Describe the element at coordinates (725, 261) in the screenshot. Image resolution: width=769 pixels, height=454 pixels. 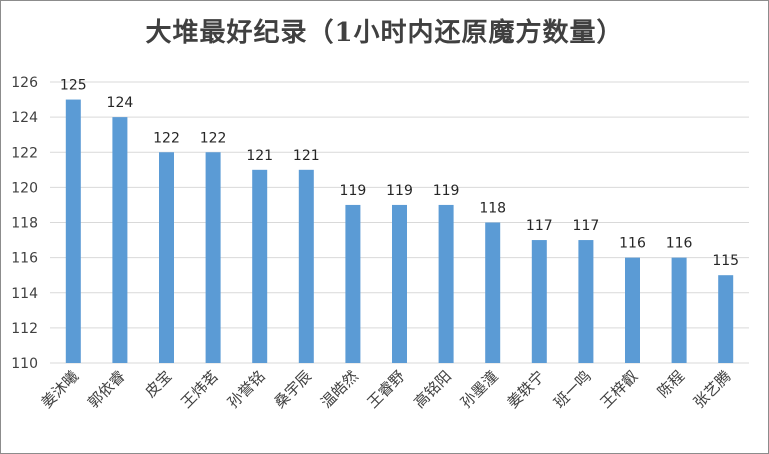
I see `data-label: 115` at that location.